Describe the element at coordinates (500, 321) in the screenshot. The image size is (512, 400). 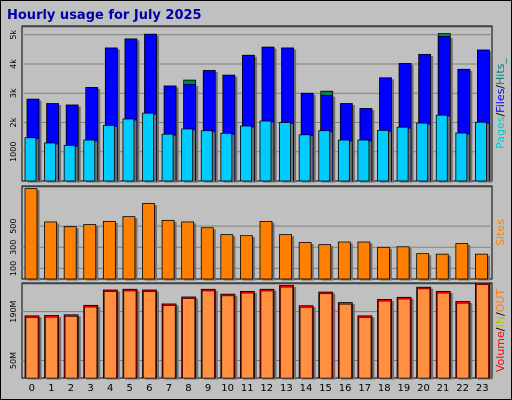
I see `side-label-part: IN` at that location.